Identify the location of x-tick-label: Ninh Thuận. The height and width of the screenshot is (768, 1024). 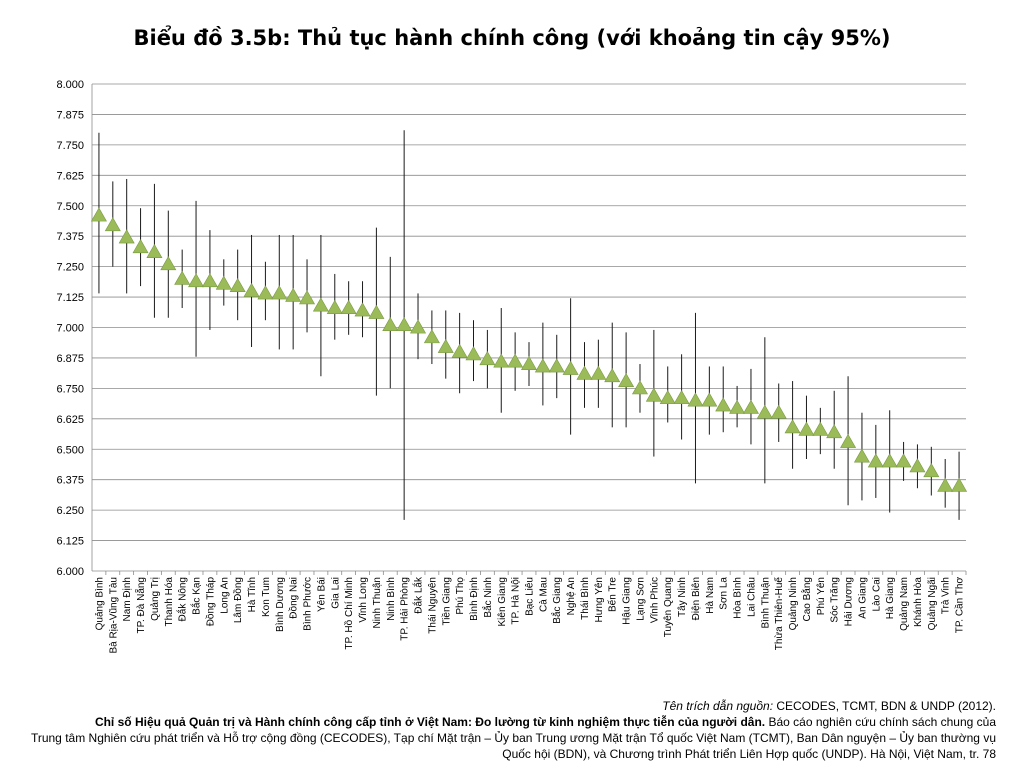
(377, 603).